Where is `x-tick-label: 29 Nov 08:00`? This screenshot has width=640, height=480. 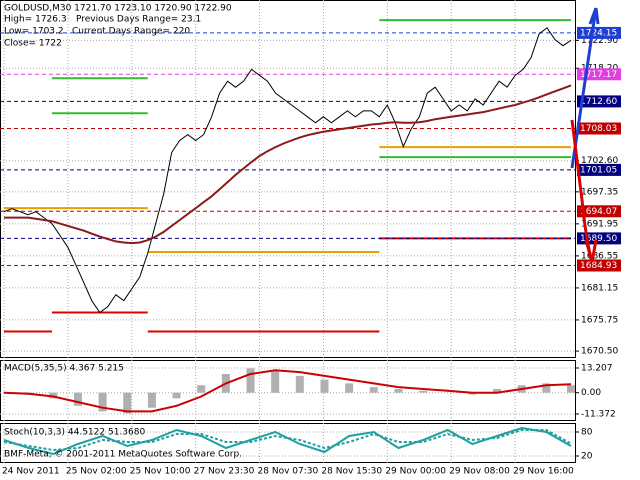
x-tick-label: 29 Nov 08:00 is located at coordinates (479, 472).